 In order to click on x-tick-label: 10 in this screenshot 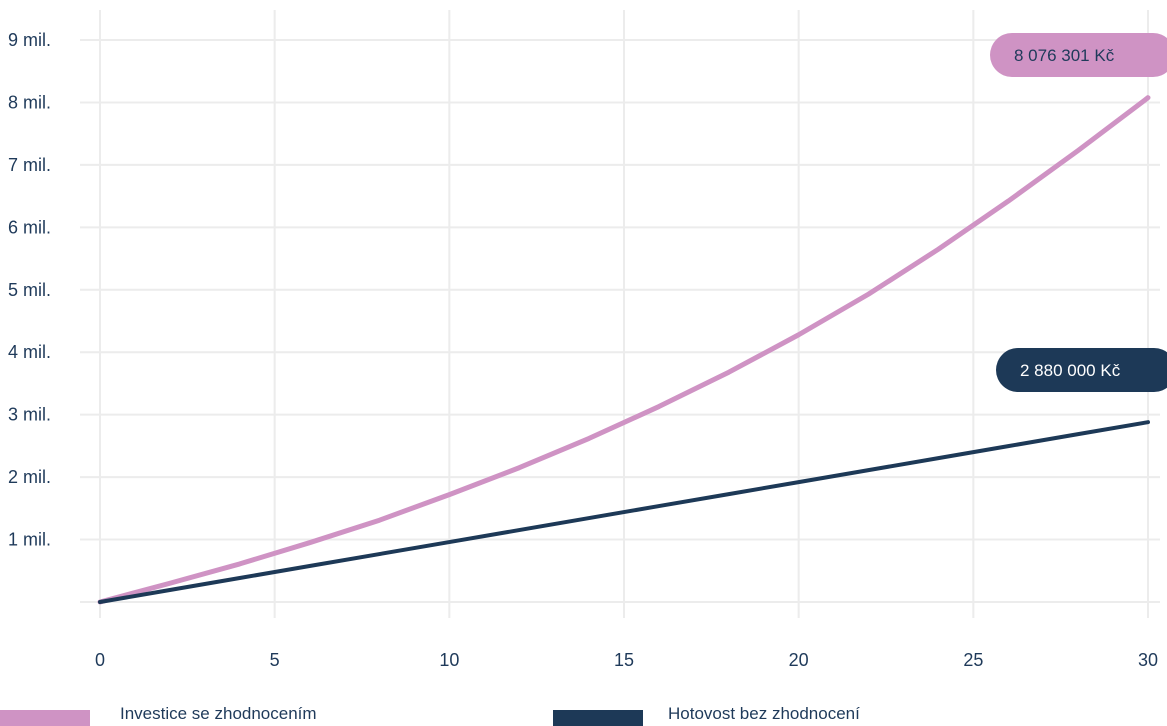, I will do `click(449, 660)`.